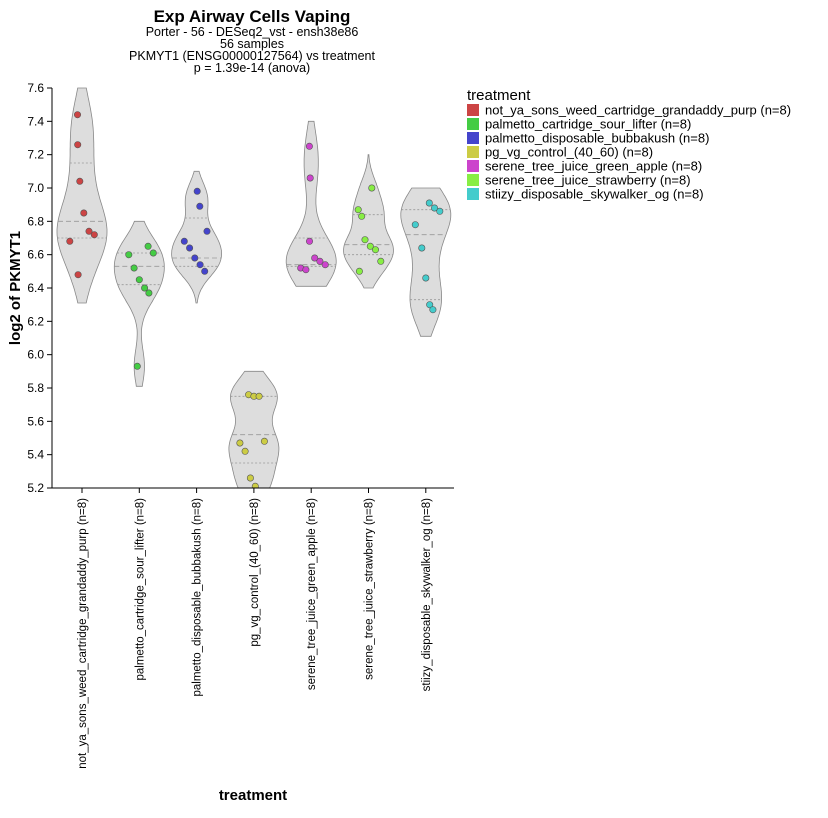 Image resolution: width=828 pixels, height=818 pixels. I want to click on legend-label: palmetto_cartridge_sour_lifter (n=8), so click(588, 124).